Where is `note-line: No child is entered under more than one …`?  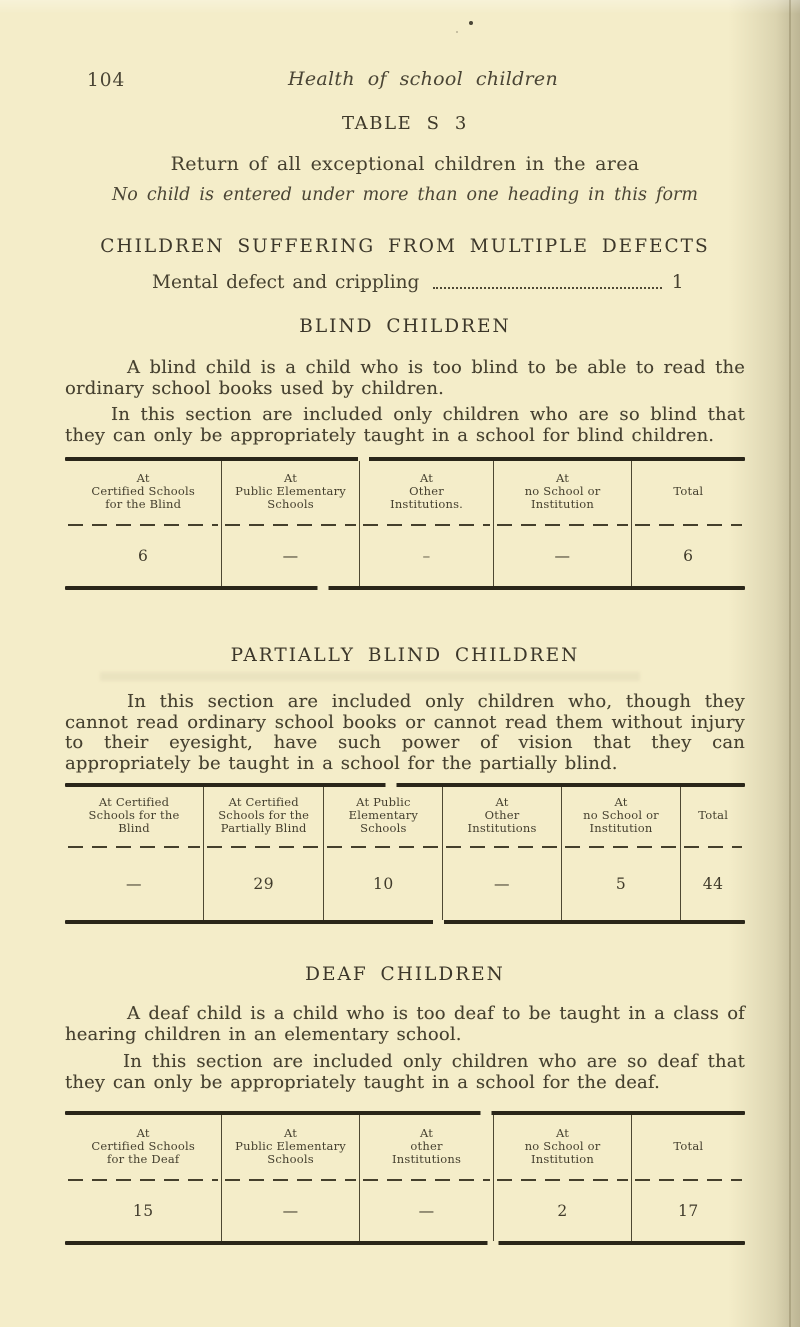 note-line: No child is entered under more than one … is located at coordinates (405, 195).